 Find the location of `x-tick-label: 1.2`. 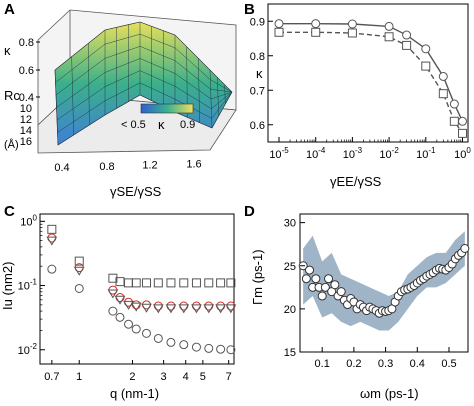

x-tick-label: 1.2 is located at coordinates (149, 166).